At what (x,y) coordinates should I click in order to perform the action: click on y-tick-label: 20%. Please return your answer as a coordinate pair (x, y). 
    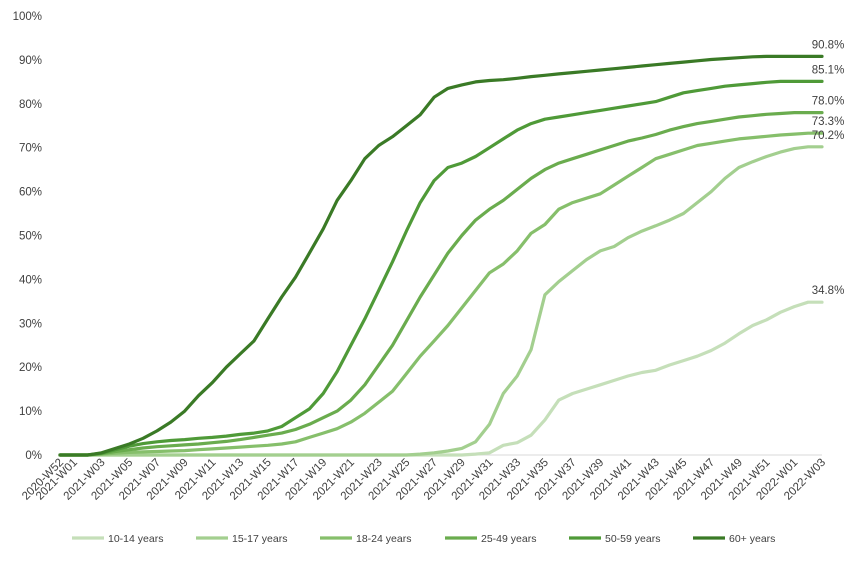
    Looking at the image, I should click on (30, 368).